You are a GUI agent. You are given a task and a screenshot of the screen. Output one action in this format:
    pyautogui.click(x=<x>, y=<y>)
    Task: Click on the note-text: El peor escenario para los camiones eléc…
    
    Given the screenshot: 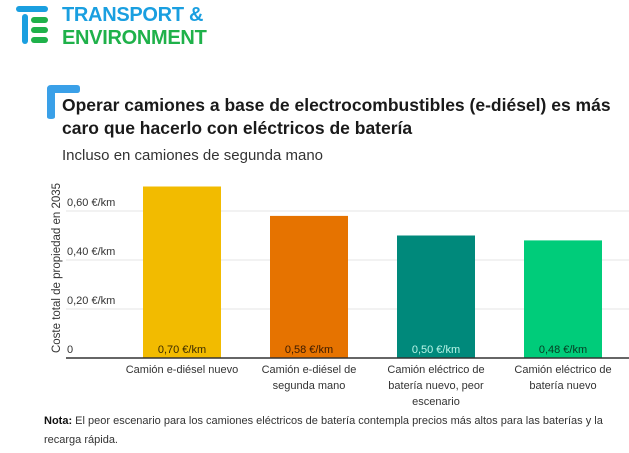 What is the action you would take?
    pyautogui.click(x=323, y=430)
    